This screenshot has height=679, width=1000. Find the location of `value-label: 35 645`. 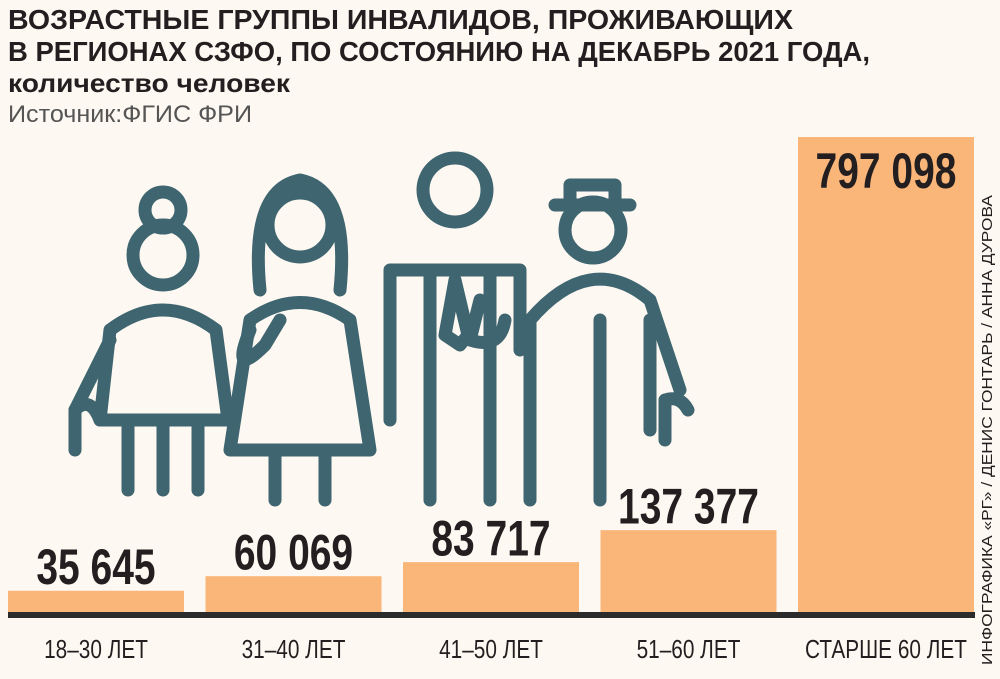

value-label: 35 645 is located at coordinates (95, 566).